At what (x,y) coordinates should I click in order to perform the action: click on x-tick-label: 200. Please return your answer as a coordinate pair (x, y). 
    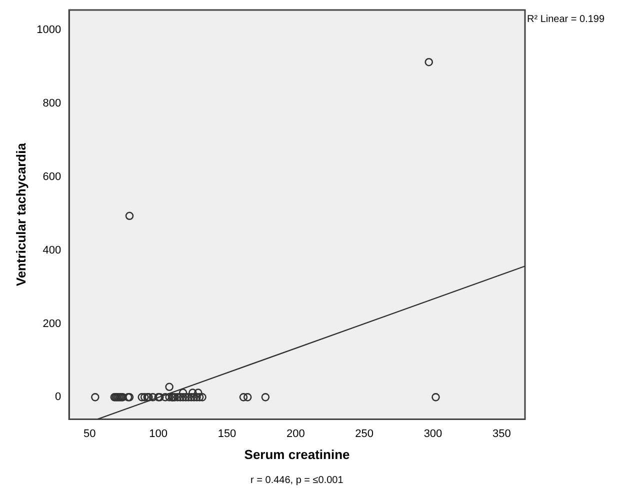
    Looking at the image, I should click on (295, 434).